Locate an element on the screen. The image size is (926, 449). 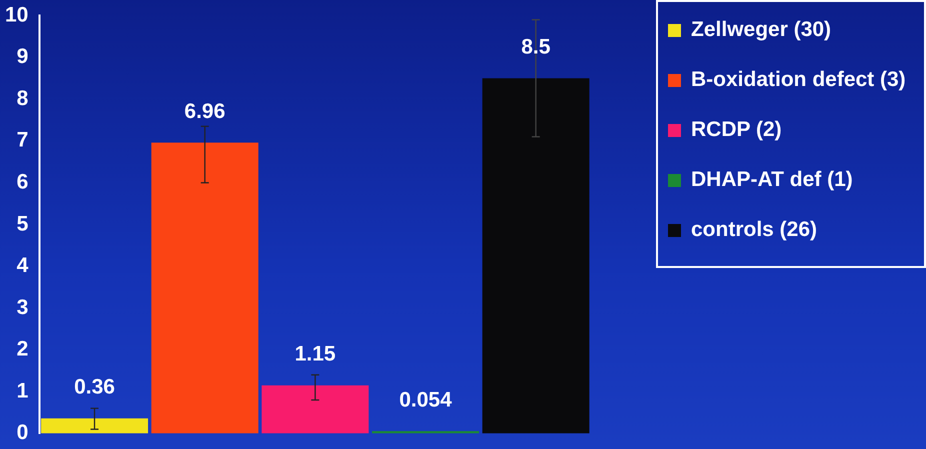
y-tick-label: 10 is located at coordinates (16, 14).